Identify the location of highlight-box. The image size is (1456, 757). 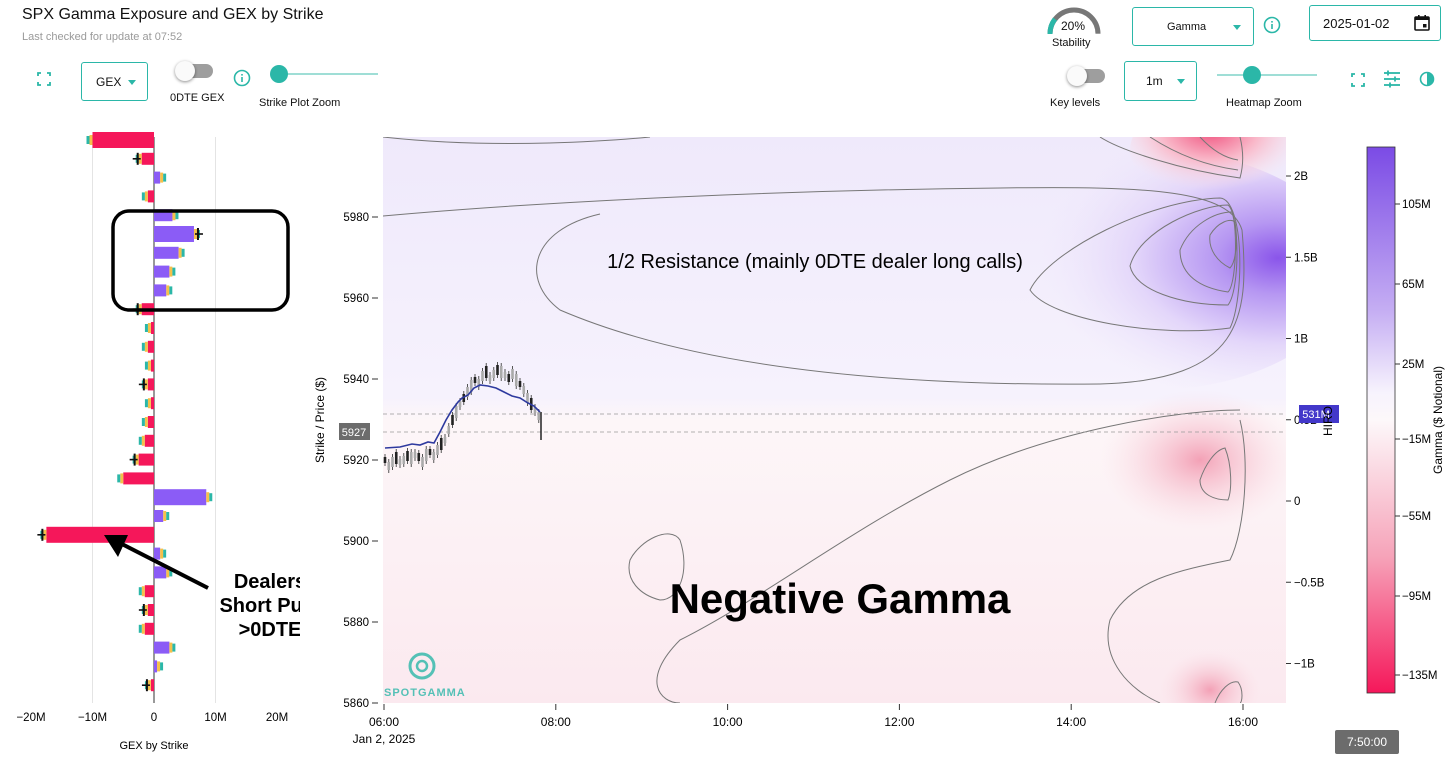
(200, 260).